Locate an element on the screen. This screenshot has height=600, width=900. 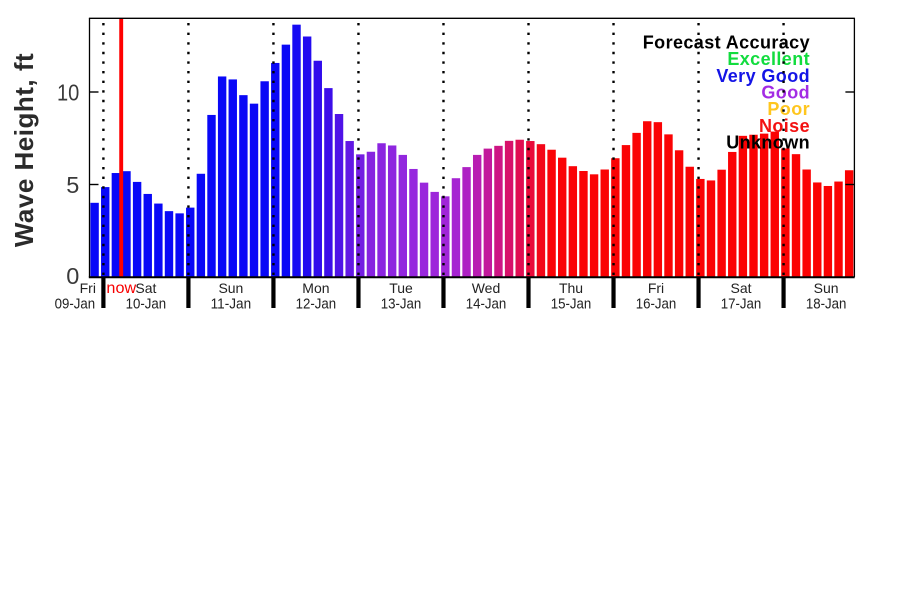
svg-text: Excellent is located at coordinates (768, 59).